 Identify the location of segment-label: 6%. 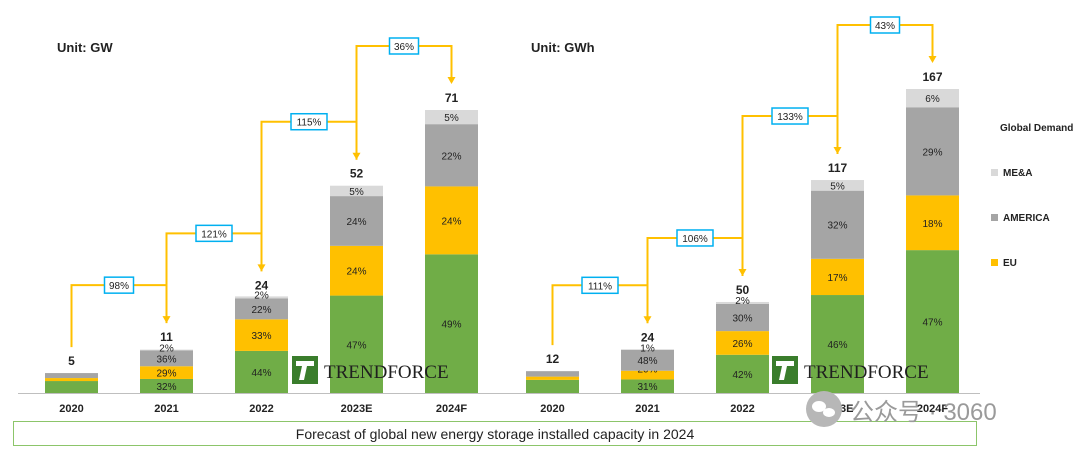
(932, 99).